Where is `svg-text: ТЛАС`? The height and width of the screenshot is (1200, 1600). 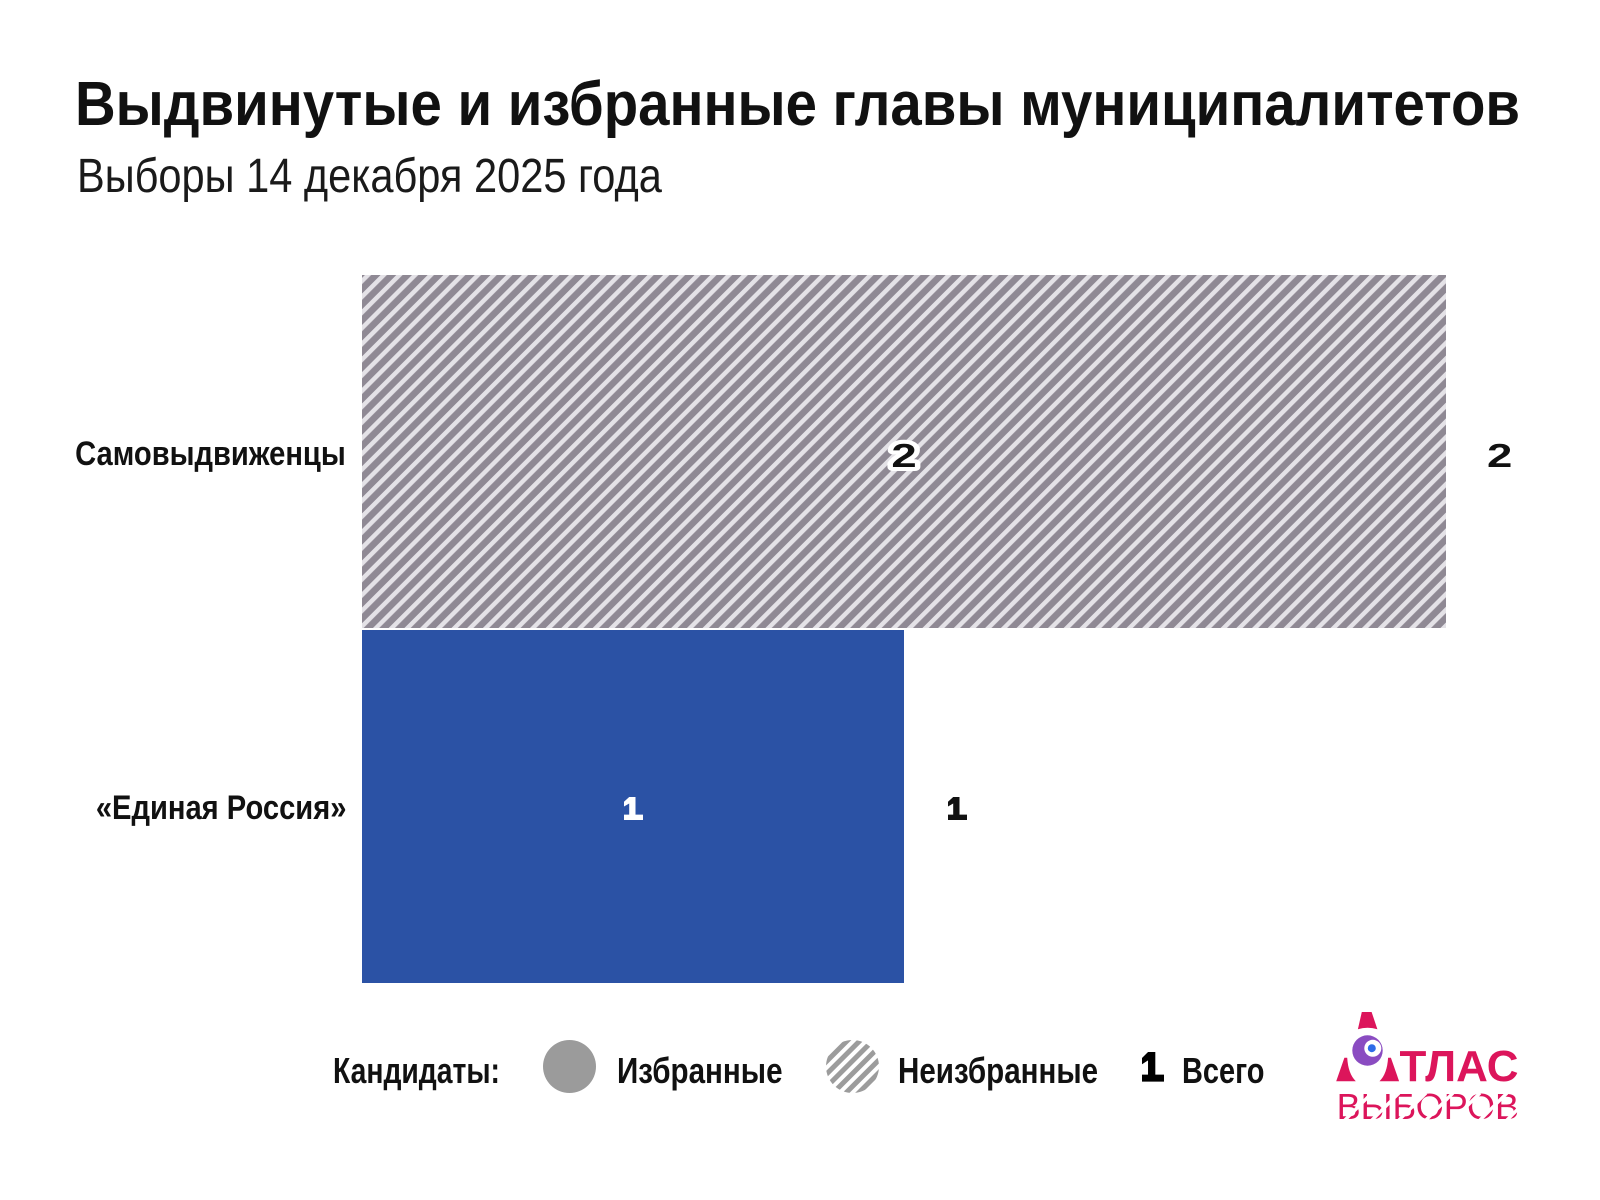
svg-text: ТЛАС is located at coordinates (1459, 1066).